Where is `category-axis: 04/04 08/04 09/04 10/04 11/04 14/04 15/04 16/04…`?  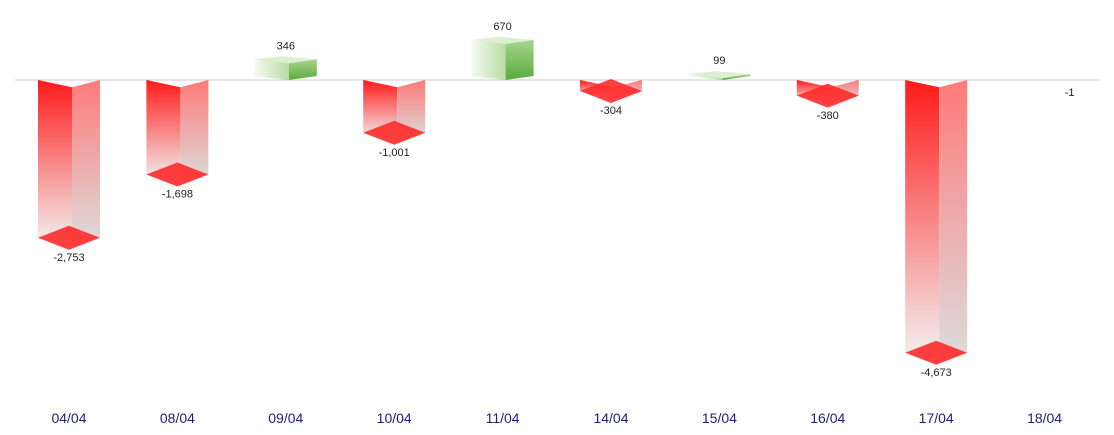
category-axis: 04/04 08/04 09/04 10/04 11/04 14/04 15/04 16/04… is located at coordinates (556, 418).